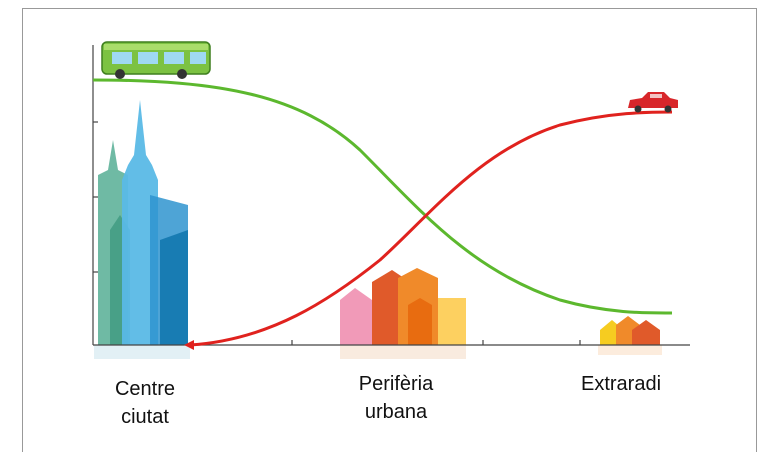  I want to click on label-line: Centre, so click(145, 389).